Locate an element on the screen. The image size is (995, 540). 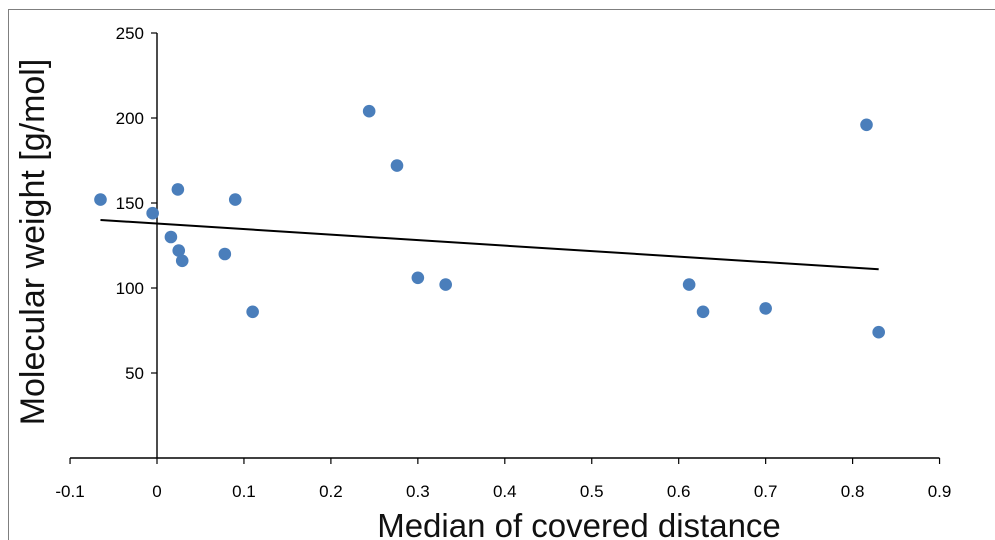
x-tick-label: -0.1 is located at coordinates (69, 491).